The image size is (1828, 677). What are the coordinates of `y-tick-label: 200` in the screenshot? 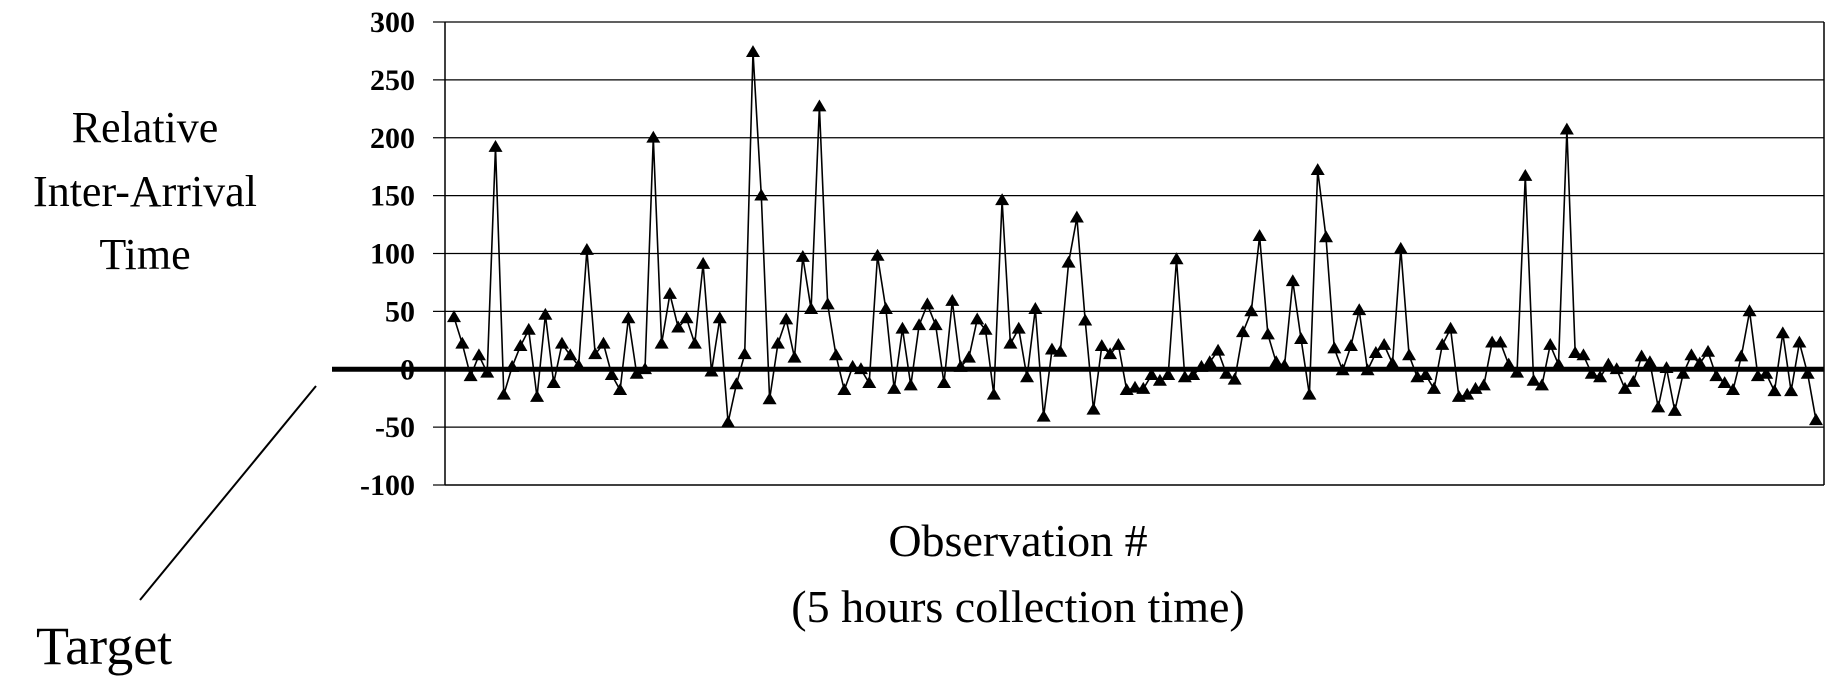 It's located at (392, 138).